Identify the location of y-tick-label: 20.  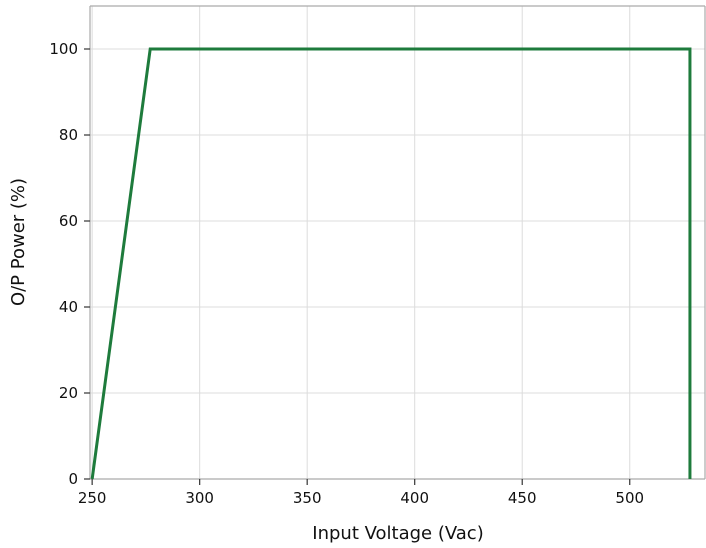
(68, 393).